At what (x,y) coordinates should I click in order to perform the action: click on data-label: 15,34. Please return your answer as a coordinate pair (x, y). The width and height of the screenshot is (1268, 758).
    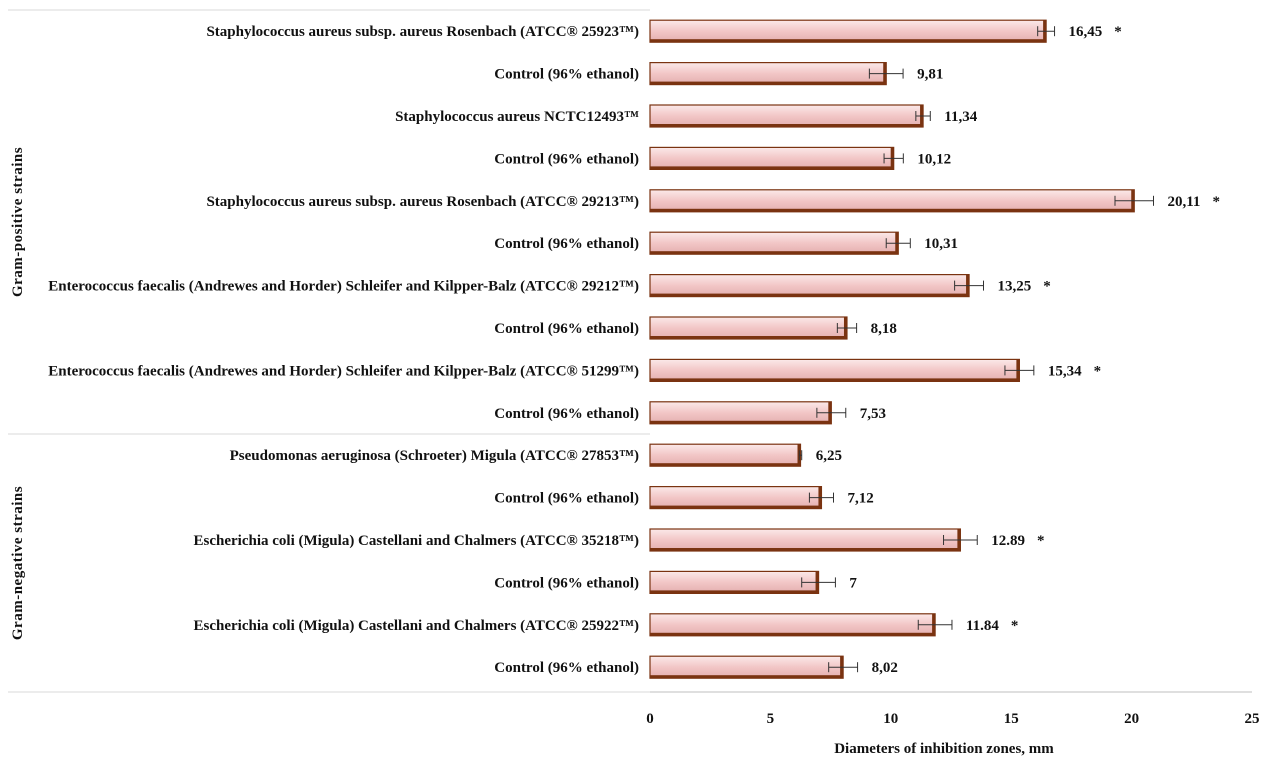
    Looking at the image, I should click on (1065, 371).